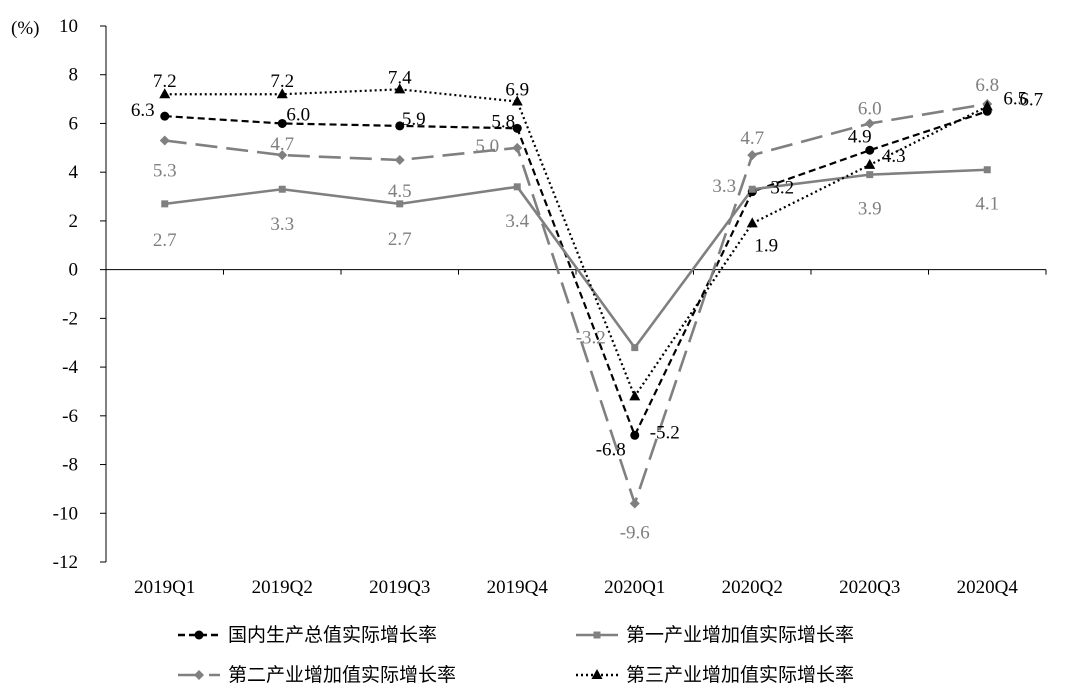  Describe the element at coordinates (740, 635) in the screenshot. I see `legend-label: 第一产业增加值实际增长率` at that location.